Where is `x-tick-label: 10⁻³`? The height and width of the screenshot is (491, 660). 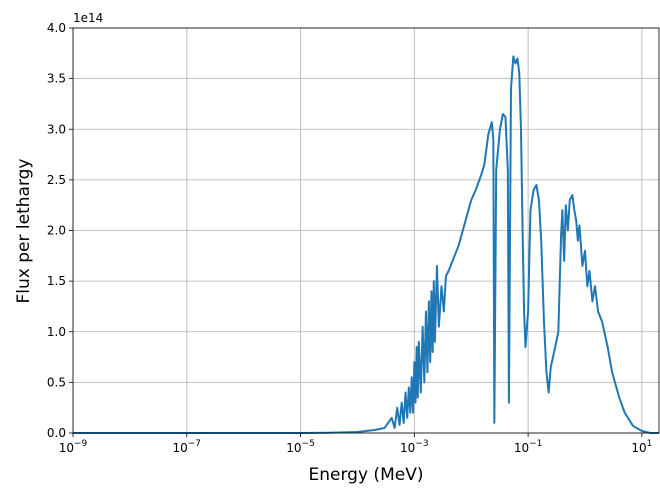
x-tick-label: 10⁻³ is located at coordinates (414, 447).